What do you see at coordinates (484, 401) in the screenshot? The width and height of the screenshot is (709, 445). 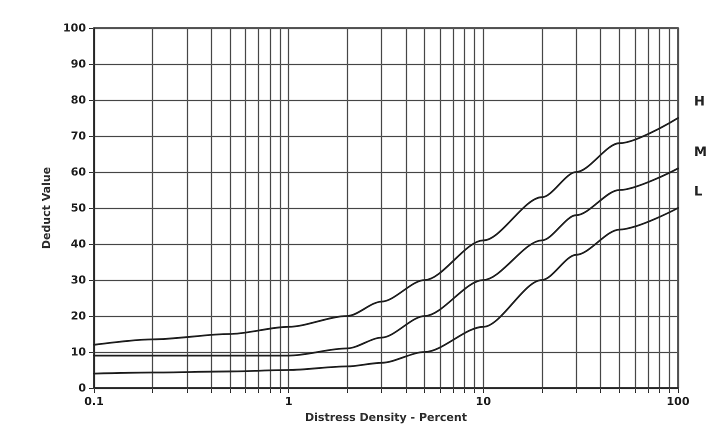 I see `x-tick-label: 10` at bounding box center [484, 401].